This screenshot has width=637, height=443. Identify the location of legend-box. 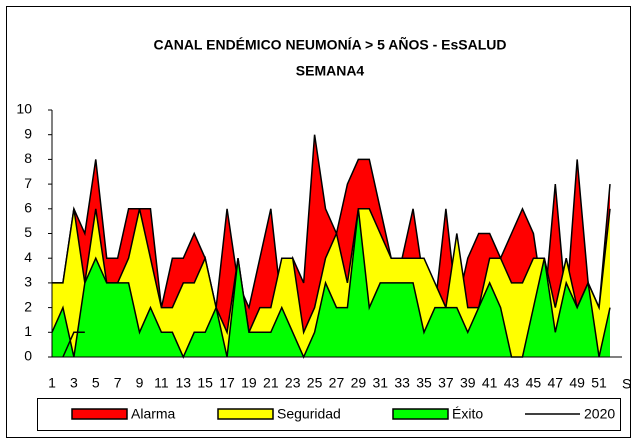
(329, 414).